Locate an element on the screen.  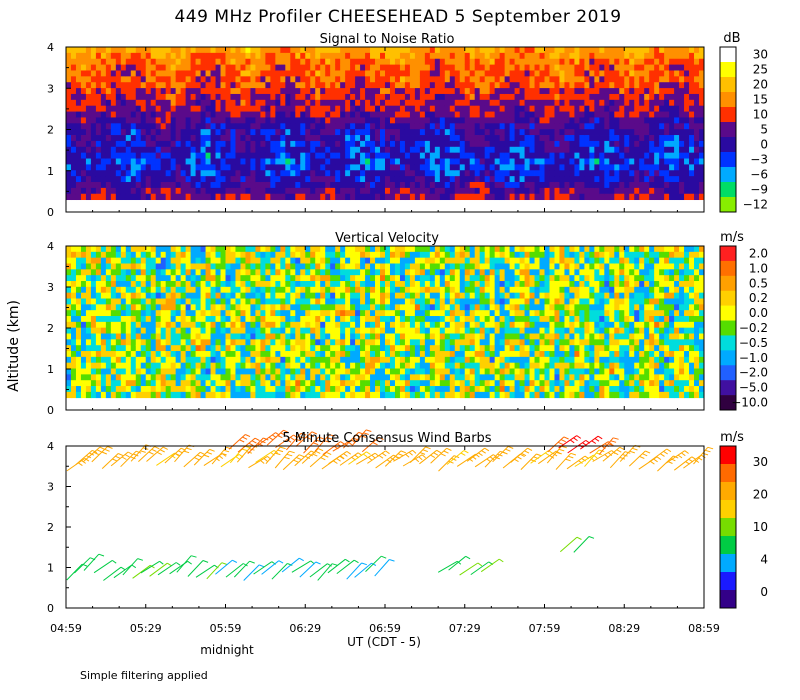
colorbar-swatch is located at coordinates (728, 175).